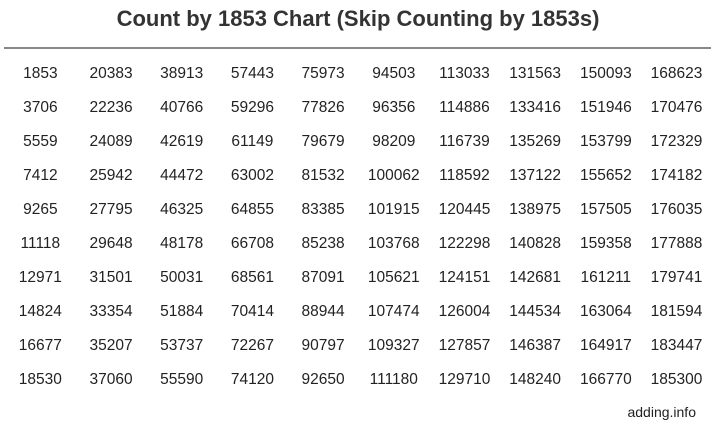 The width and height of the screenshot is (716, 430). Describe the element at coordinates (357, 48) in the screenshot. I see `divider` at that location.